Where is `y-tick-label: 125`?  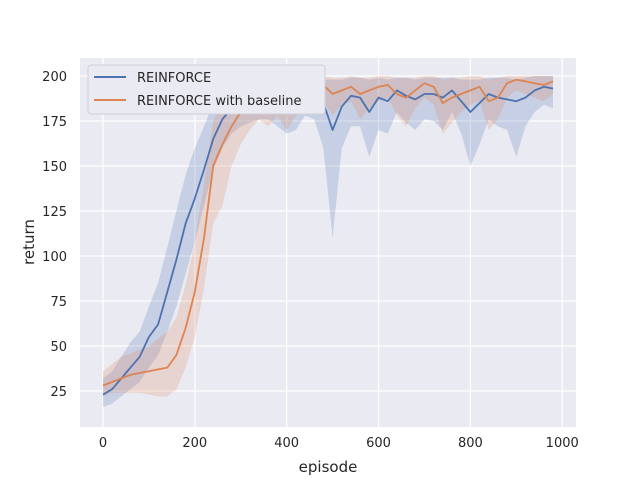 y-tick-label: 125 is located at coordinates (54, 212).